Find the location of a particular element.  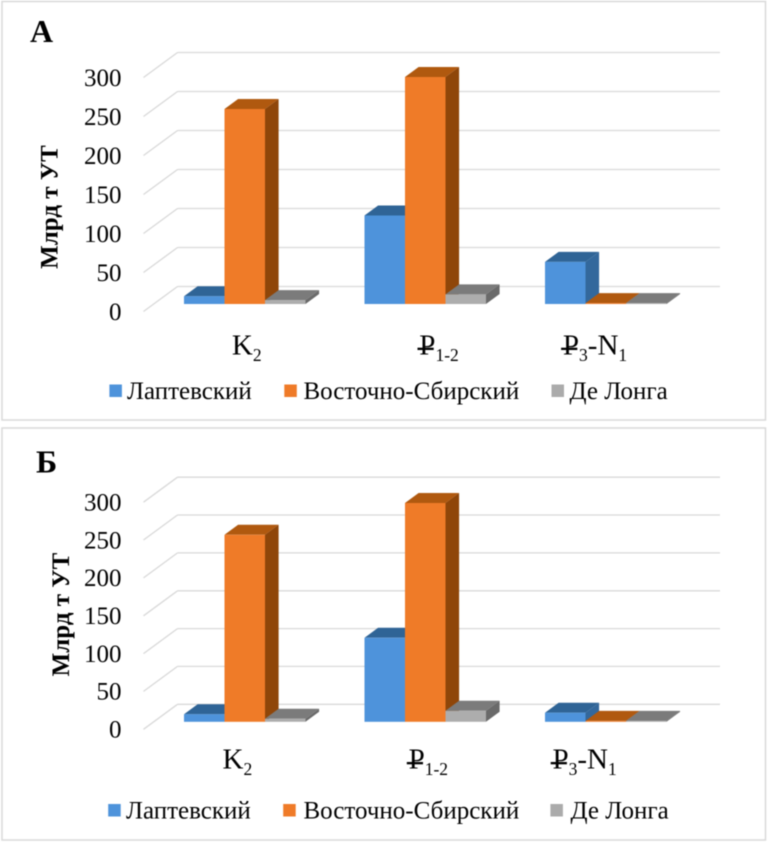

svg-text: Б is located at coordinates (46, 462).